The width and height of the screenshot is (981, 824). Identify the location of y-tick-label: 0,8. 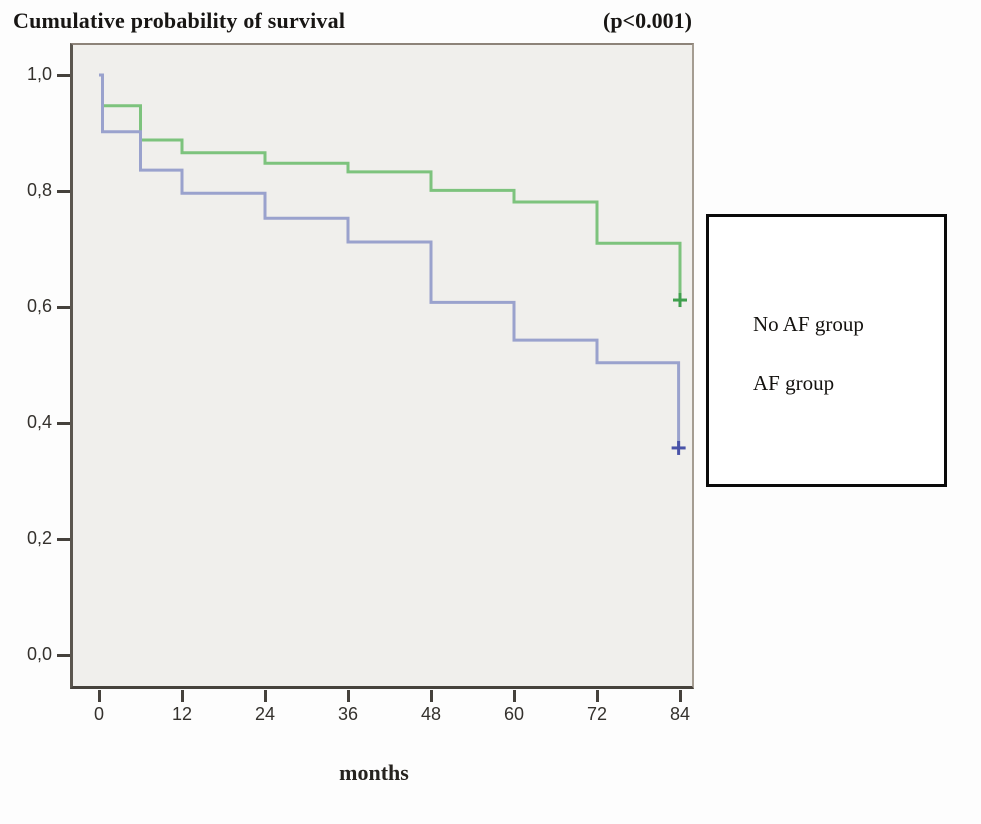
(39, 190).